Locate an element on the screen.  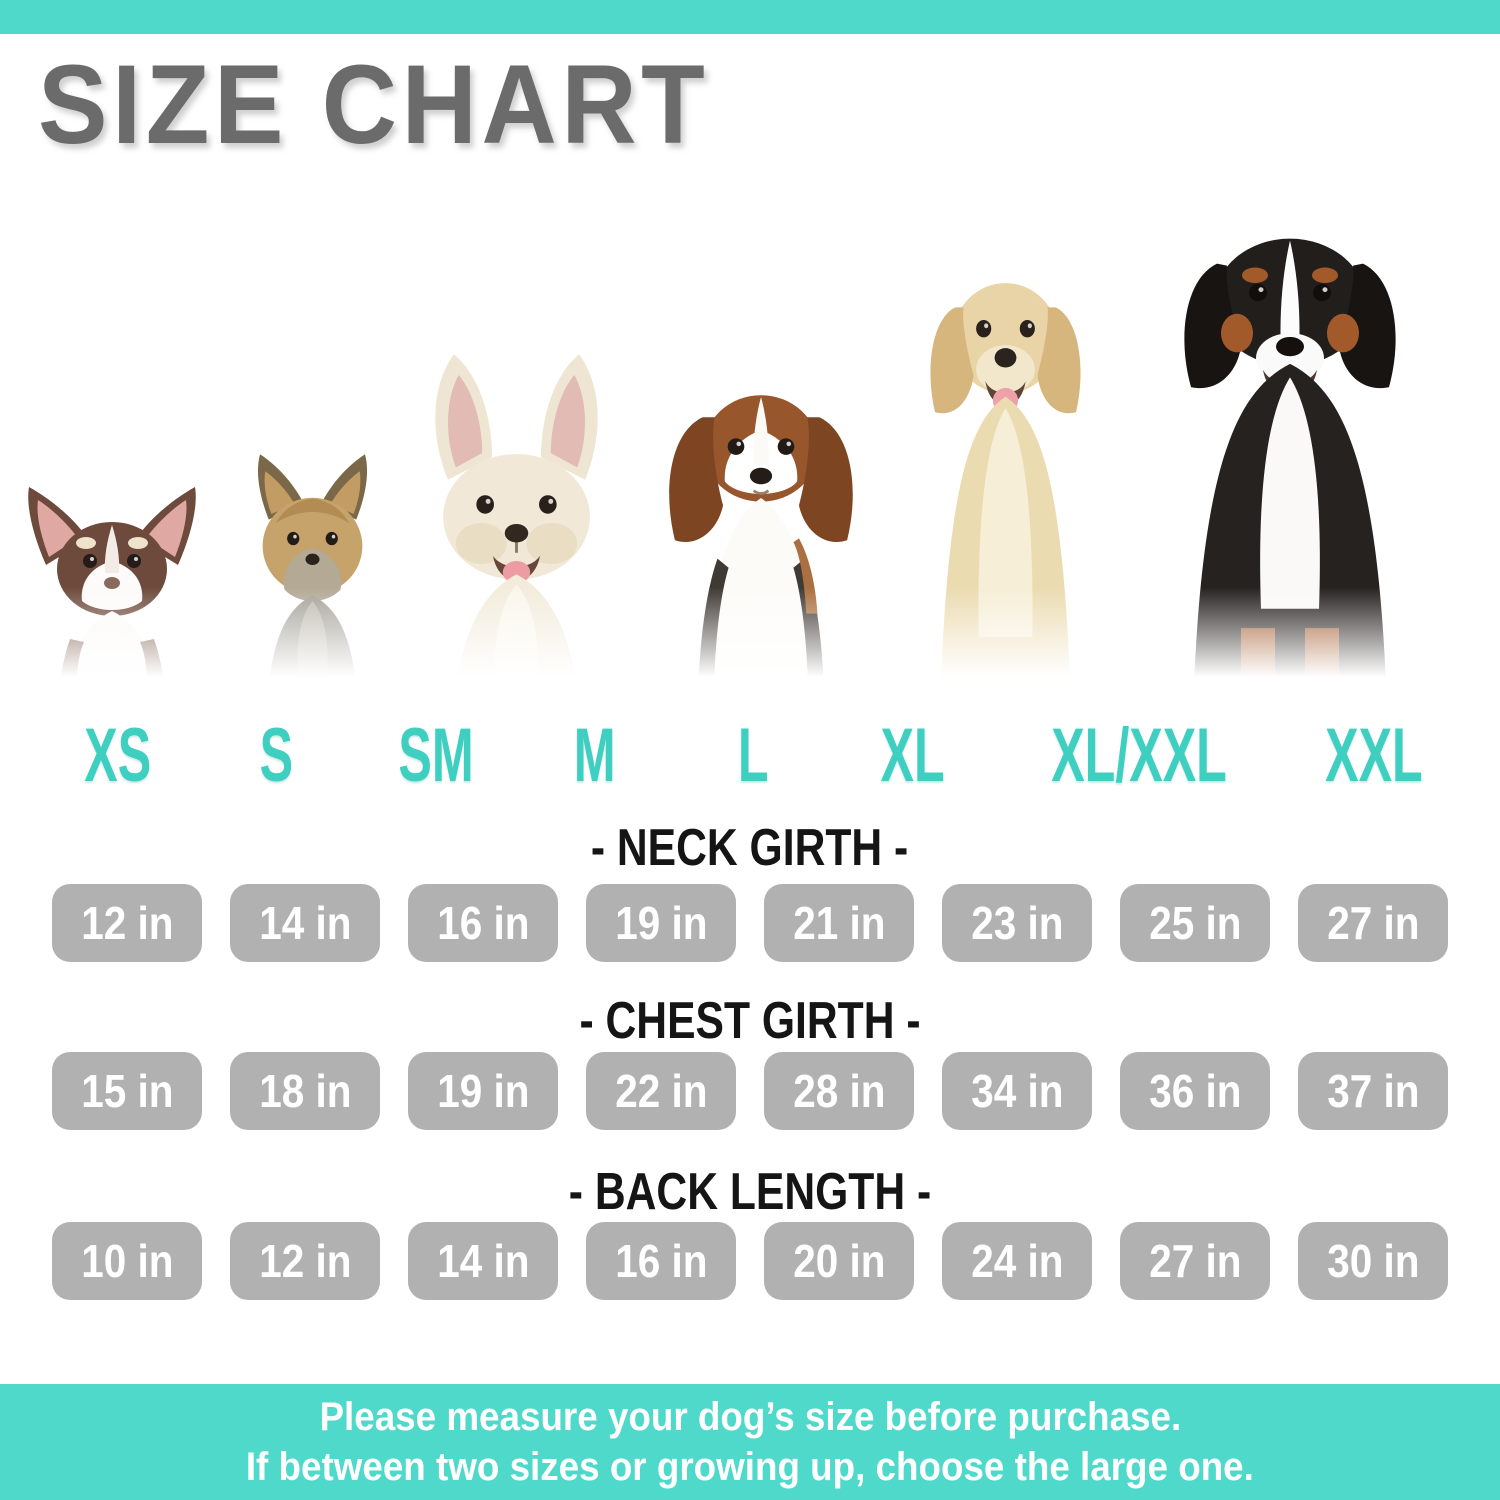
back-length-heading: - BACK LENGTH - is located at coordinates (750, 1192).